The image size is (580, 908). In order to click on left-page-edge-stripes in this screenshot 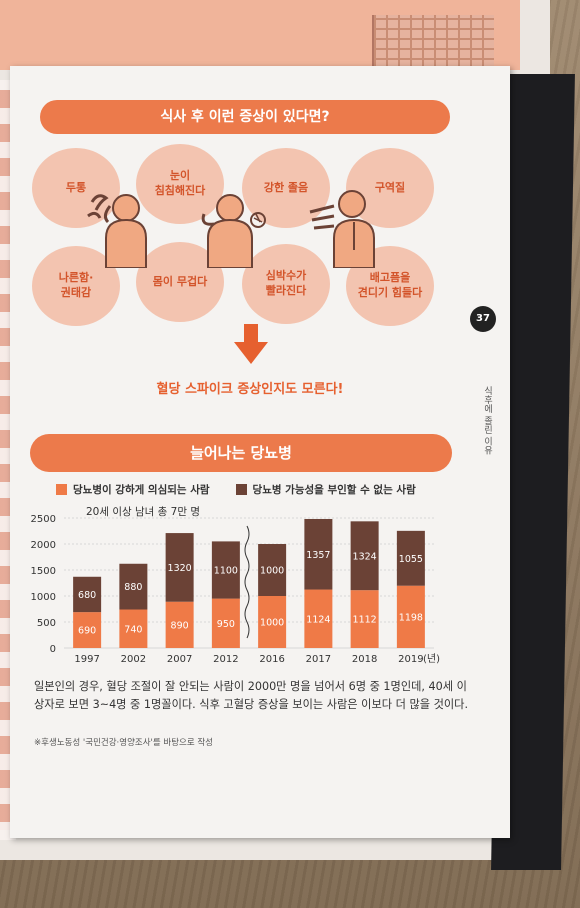, I will do `click(6, 460)`.